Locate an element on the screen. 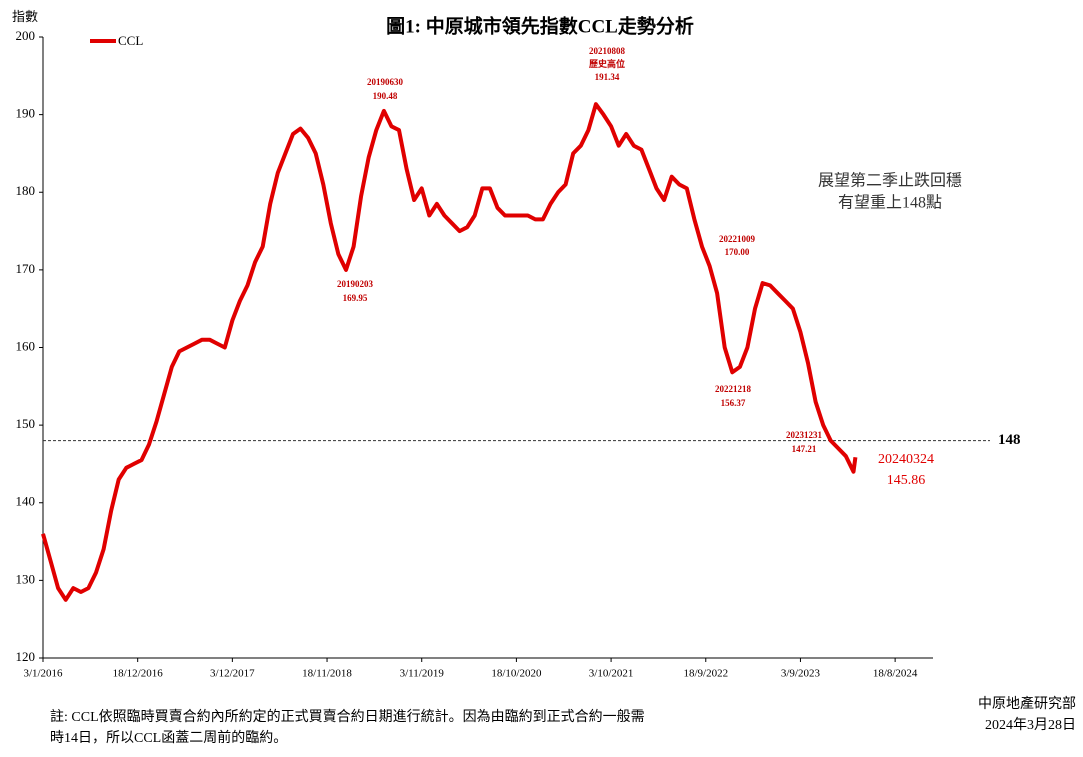 This screenshot has height=757, width=1083. x-tick-label: 3/9/2023 is located at coordinates (801, 674).